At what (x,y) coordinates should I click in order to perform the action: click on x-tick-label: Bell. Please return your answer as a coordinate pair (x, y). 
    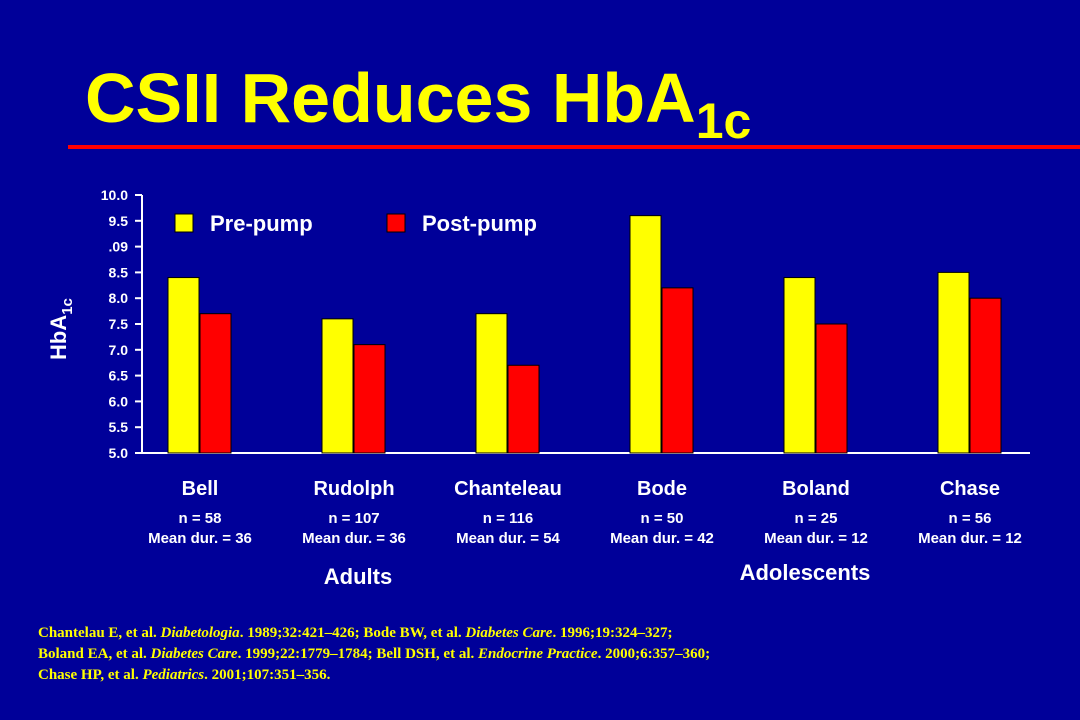
    Looking at the image, I should click on (200, 489).